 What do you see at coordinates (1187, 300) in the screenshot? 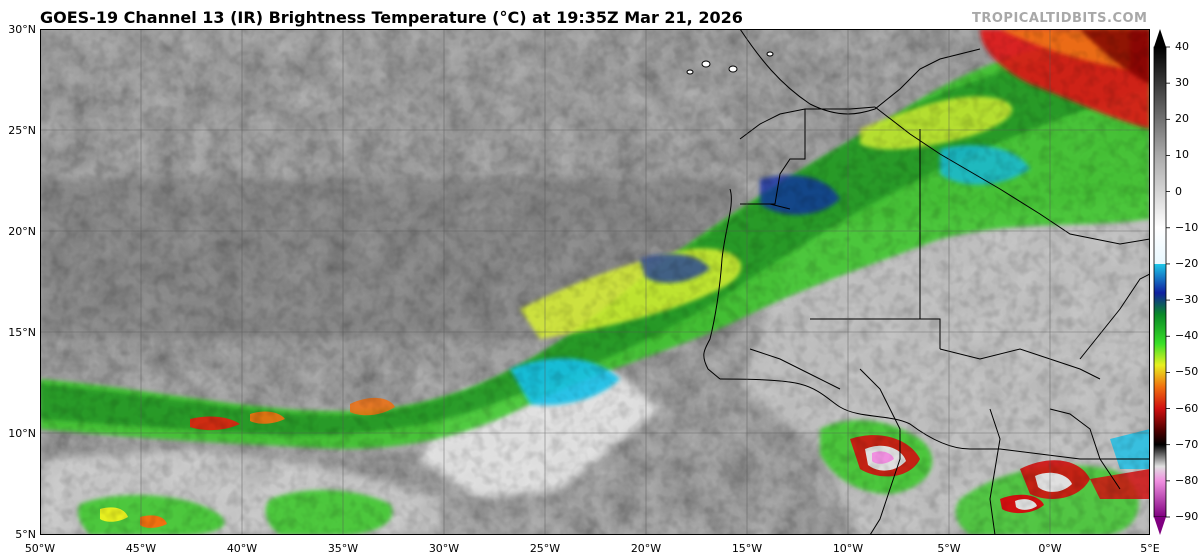
I see `colorbar-tick-label: −30` at bounding box center [1187, 300].